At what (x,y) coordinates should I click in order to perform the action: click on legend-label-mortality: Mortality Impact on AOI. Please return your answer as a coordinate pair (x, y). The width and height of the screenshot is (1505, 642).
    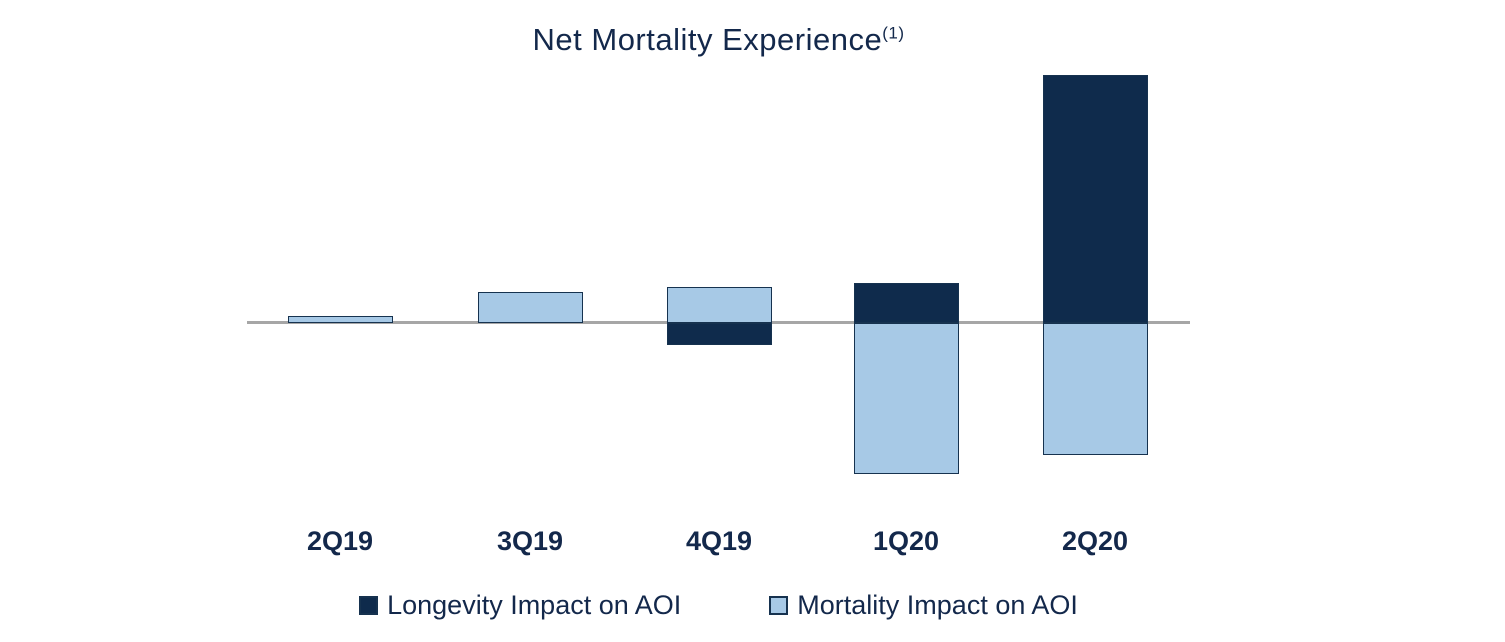
    Looking at the image, I should click on (937, 605).